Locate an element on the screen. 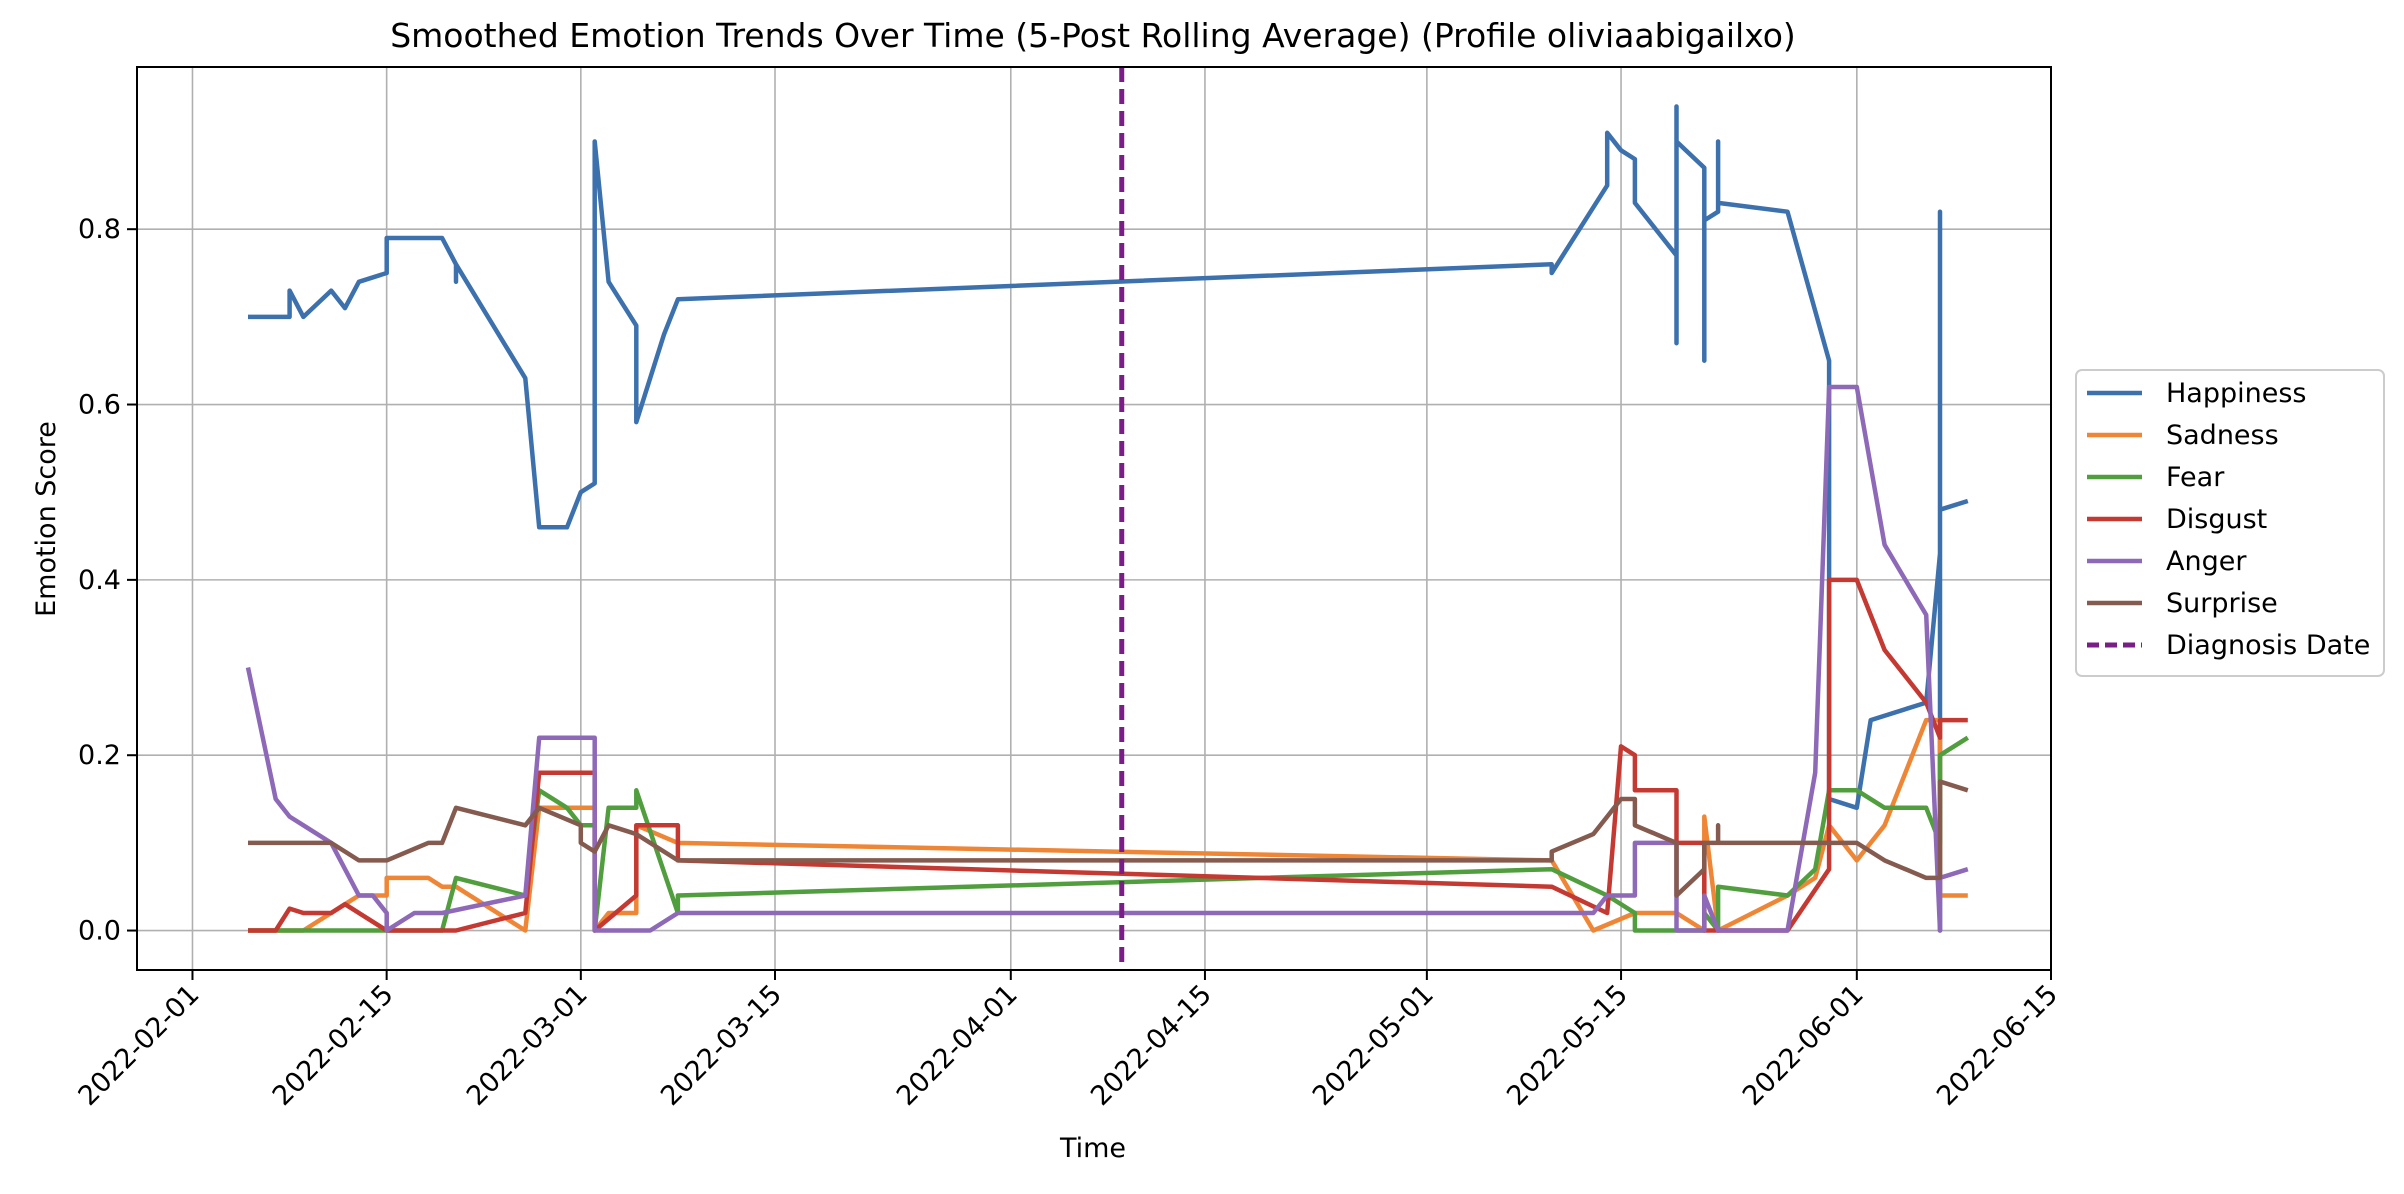 This screenshot has width=2404, height=1194. y-tick-label: 0.0 is located at coordinates (99, 931).